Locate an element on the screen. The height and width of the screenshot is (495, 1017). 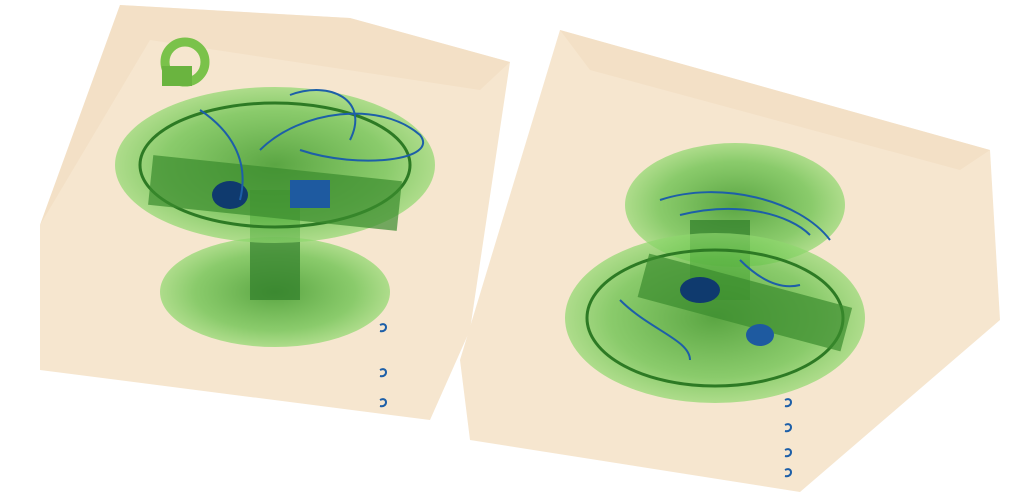
ring-base is located at coordinates (177, 76).